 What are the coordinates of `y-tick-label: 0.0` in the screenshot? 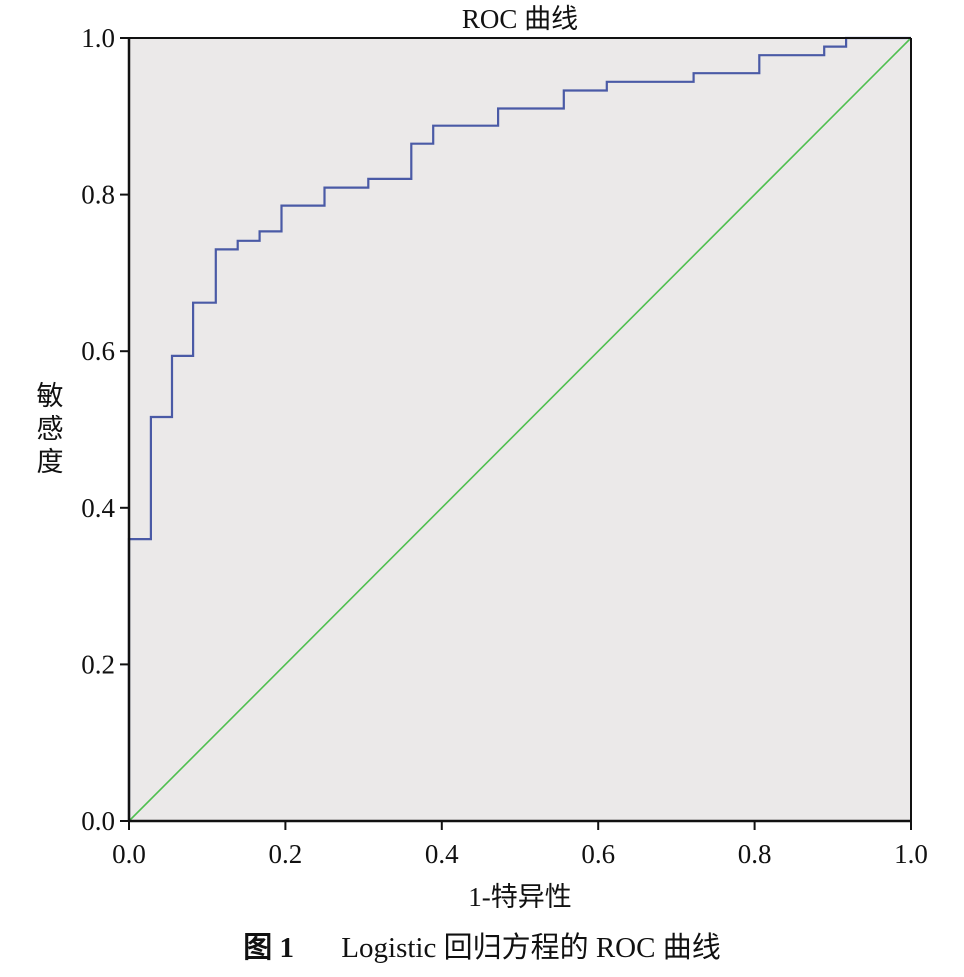 It's located at (98, 821).